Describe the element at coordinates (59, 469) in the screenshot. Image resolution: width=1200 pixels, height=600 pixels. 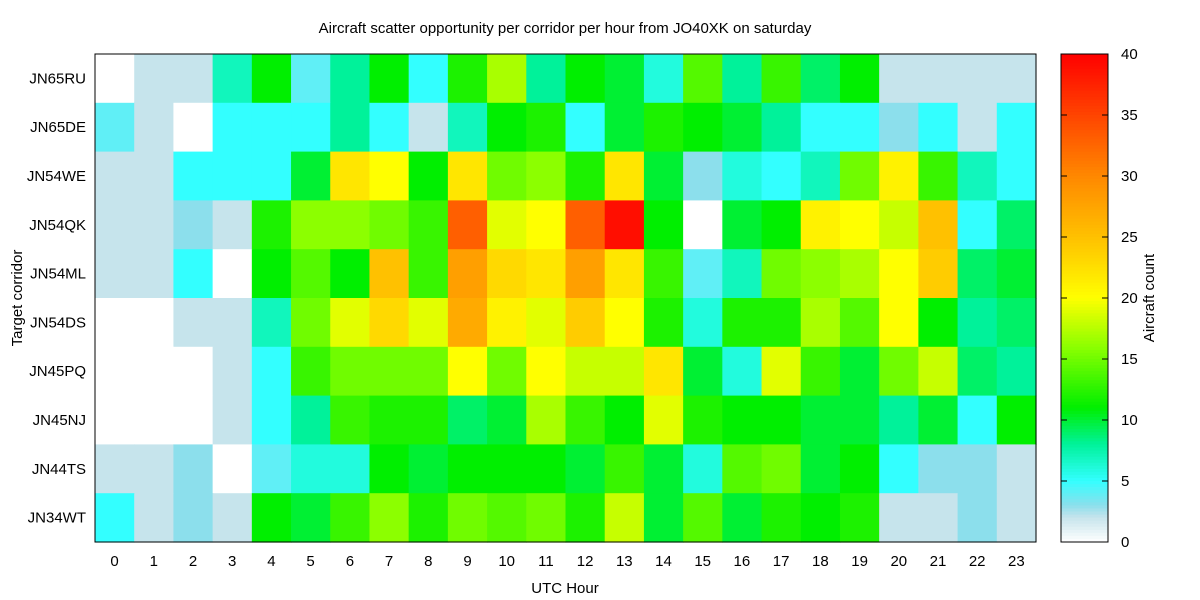
I see `y-tick-label: JN44TS` at that location.